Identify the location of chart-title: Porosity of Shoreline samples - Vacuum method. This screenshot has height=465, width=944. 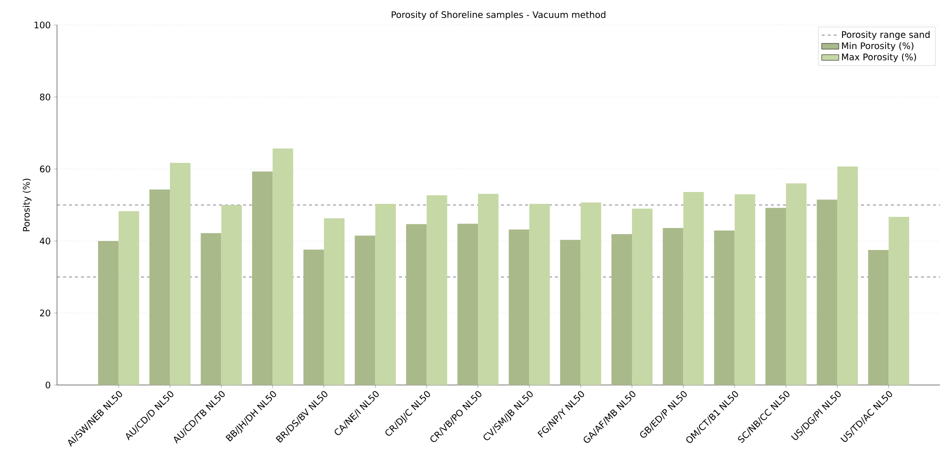
(499, 15).